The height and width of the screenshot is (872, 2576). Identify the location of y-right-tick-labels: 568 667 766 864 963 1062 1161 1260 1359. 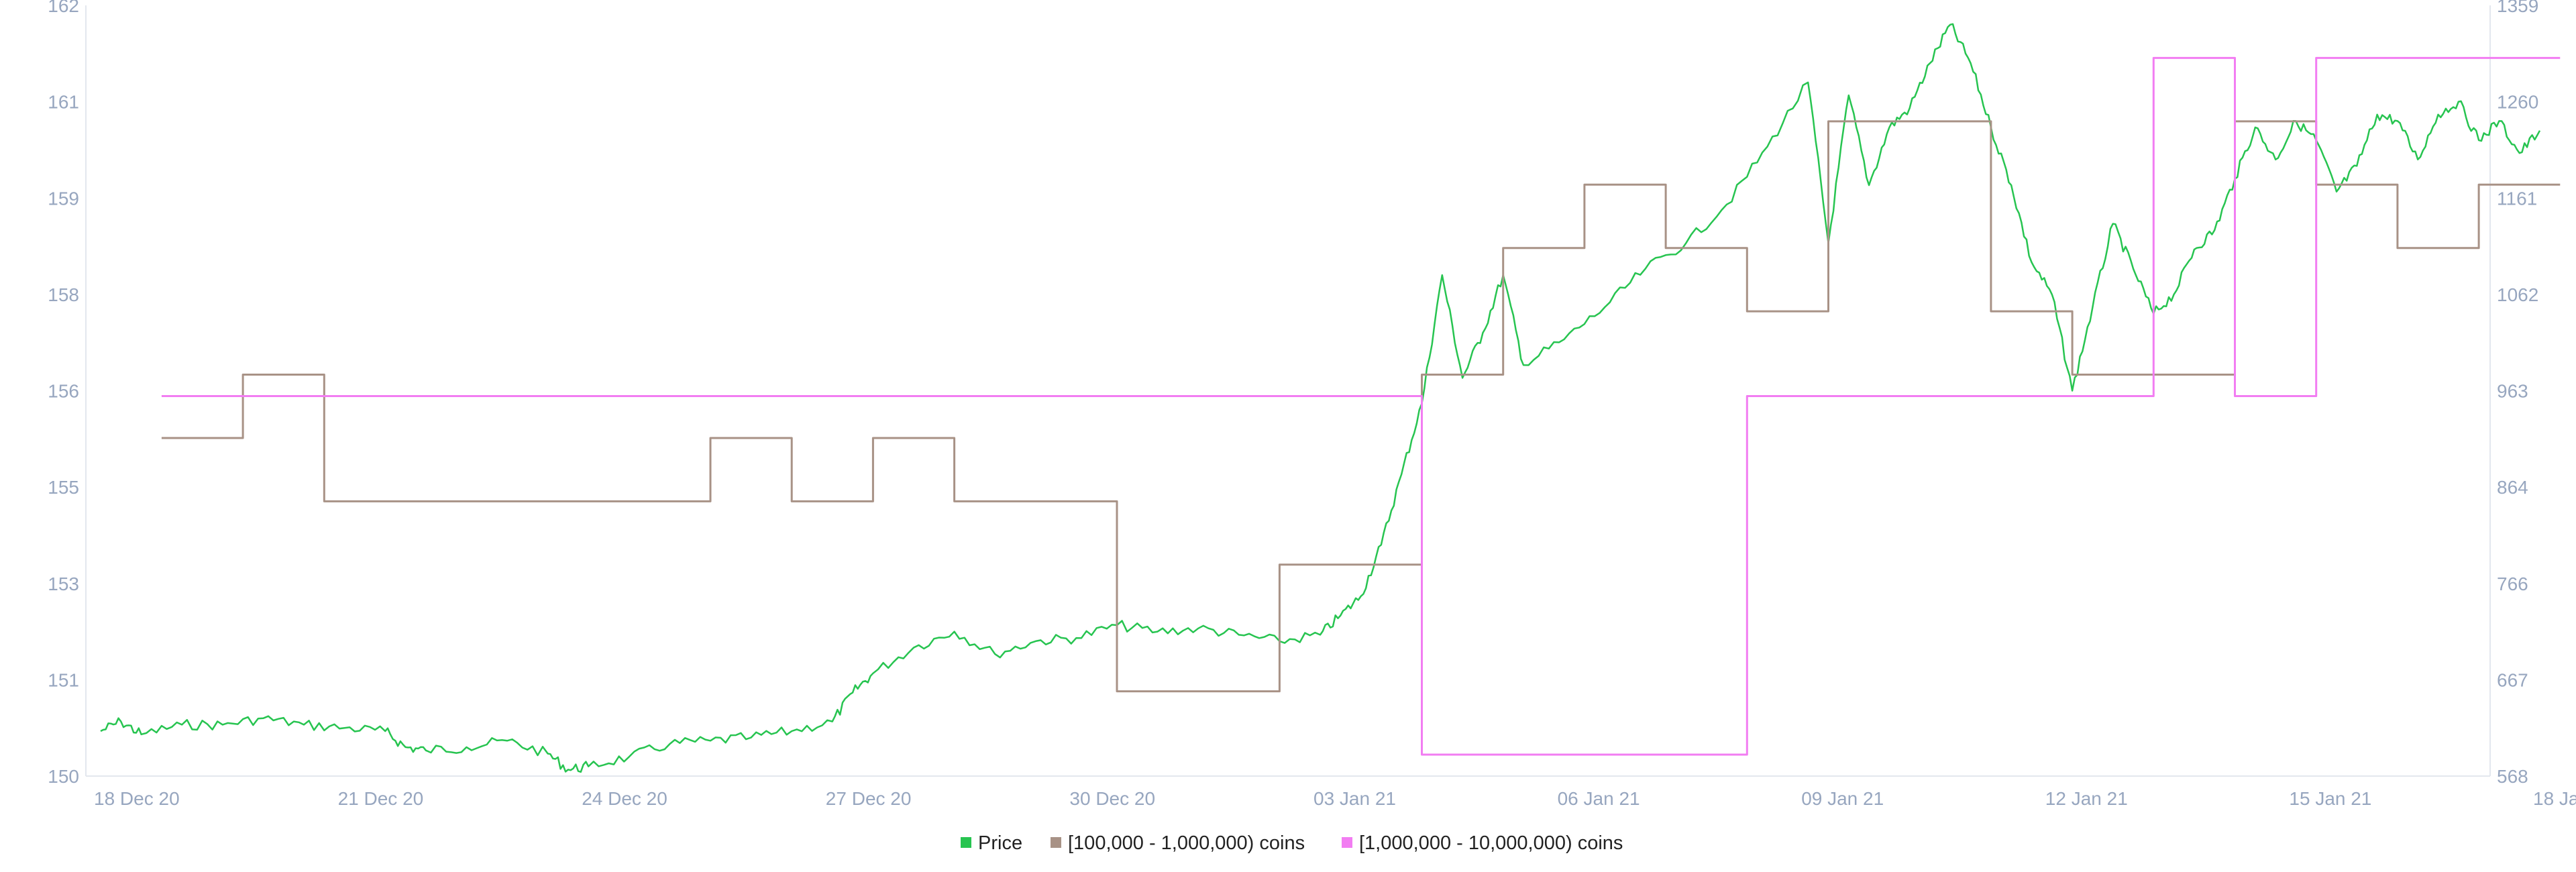
(2517, 393).